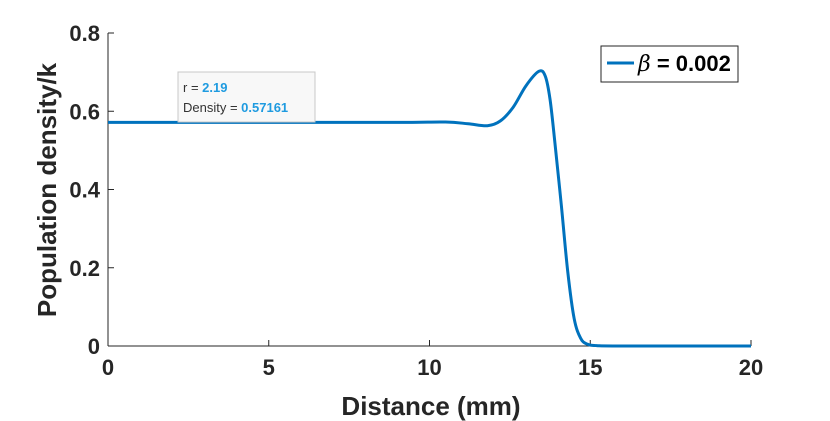 Image resolution: width=830 pixels, height=421 pixels. Describe the element at coordinates (84, 33) in the screenshot. I see `y-tick-label: 0.8` at that location.